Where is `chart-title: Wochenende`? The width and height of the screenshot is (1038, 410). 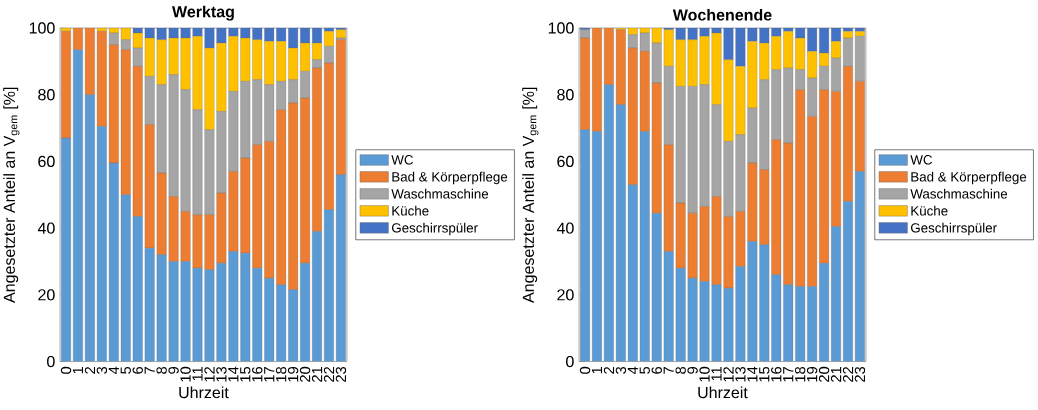 chart-title: Wochenende is located at coordinates (722, 15).